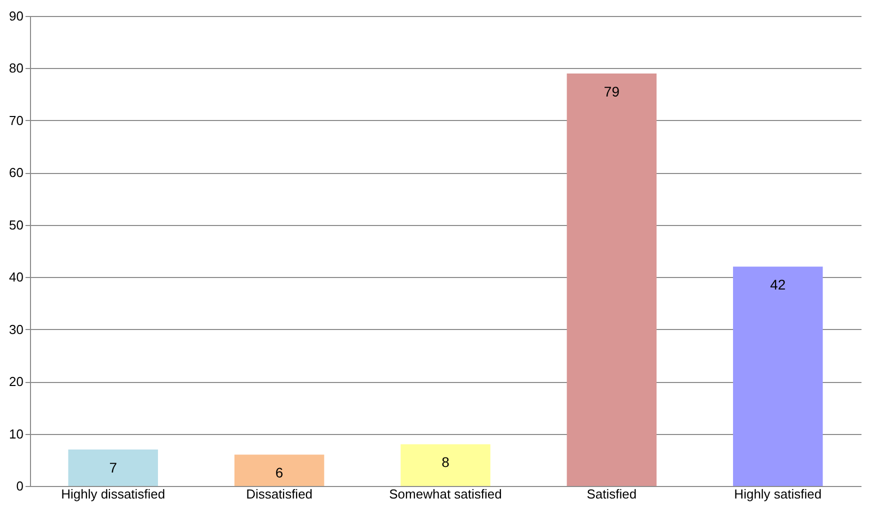 The height and width of the screenshot is (507, 875). I want to click on y-tick-label: 50, so click(16, 224).